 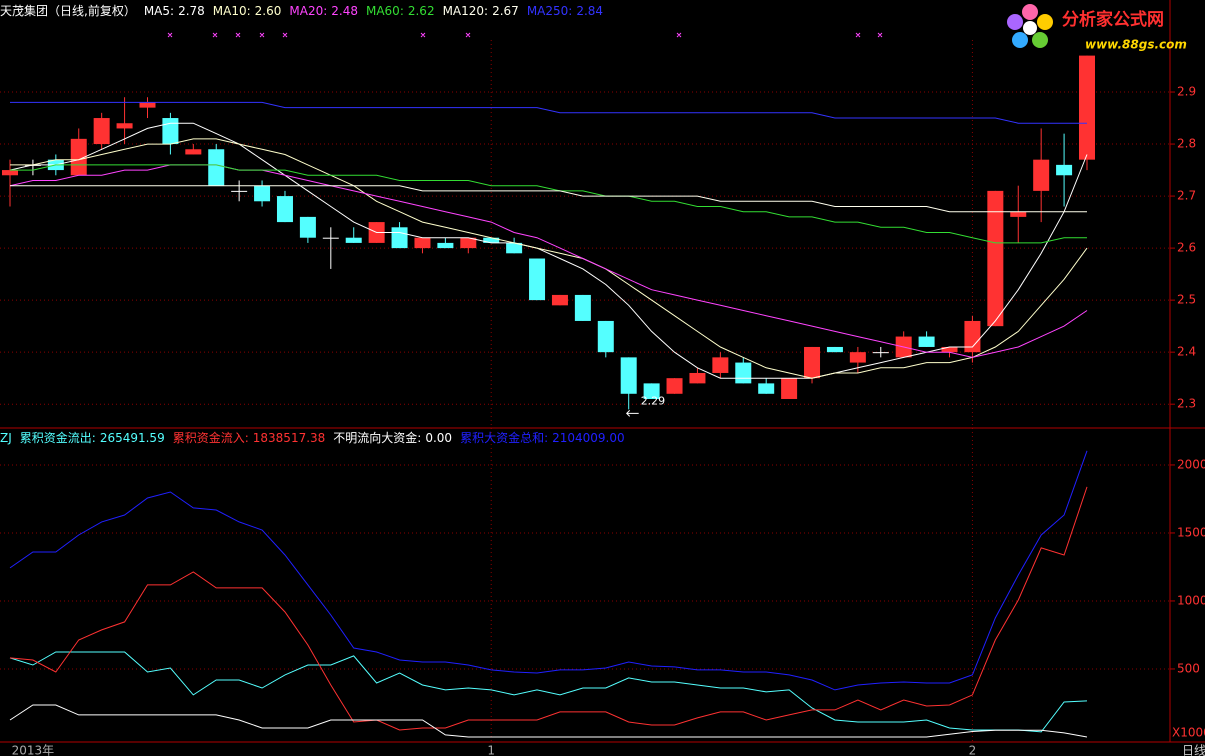 I want to click on y-tick-label: 2.6, so click(x=1186, y=248).